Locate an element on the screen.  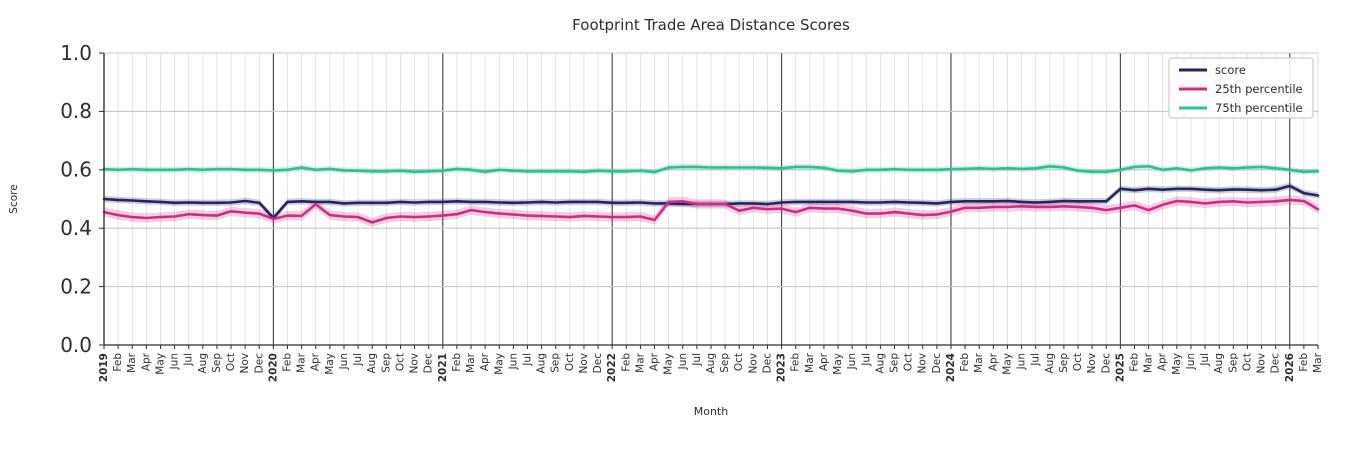
series-line-75th-percentile is located at coordinates (711, 169).